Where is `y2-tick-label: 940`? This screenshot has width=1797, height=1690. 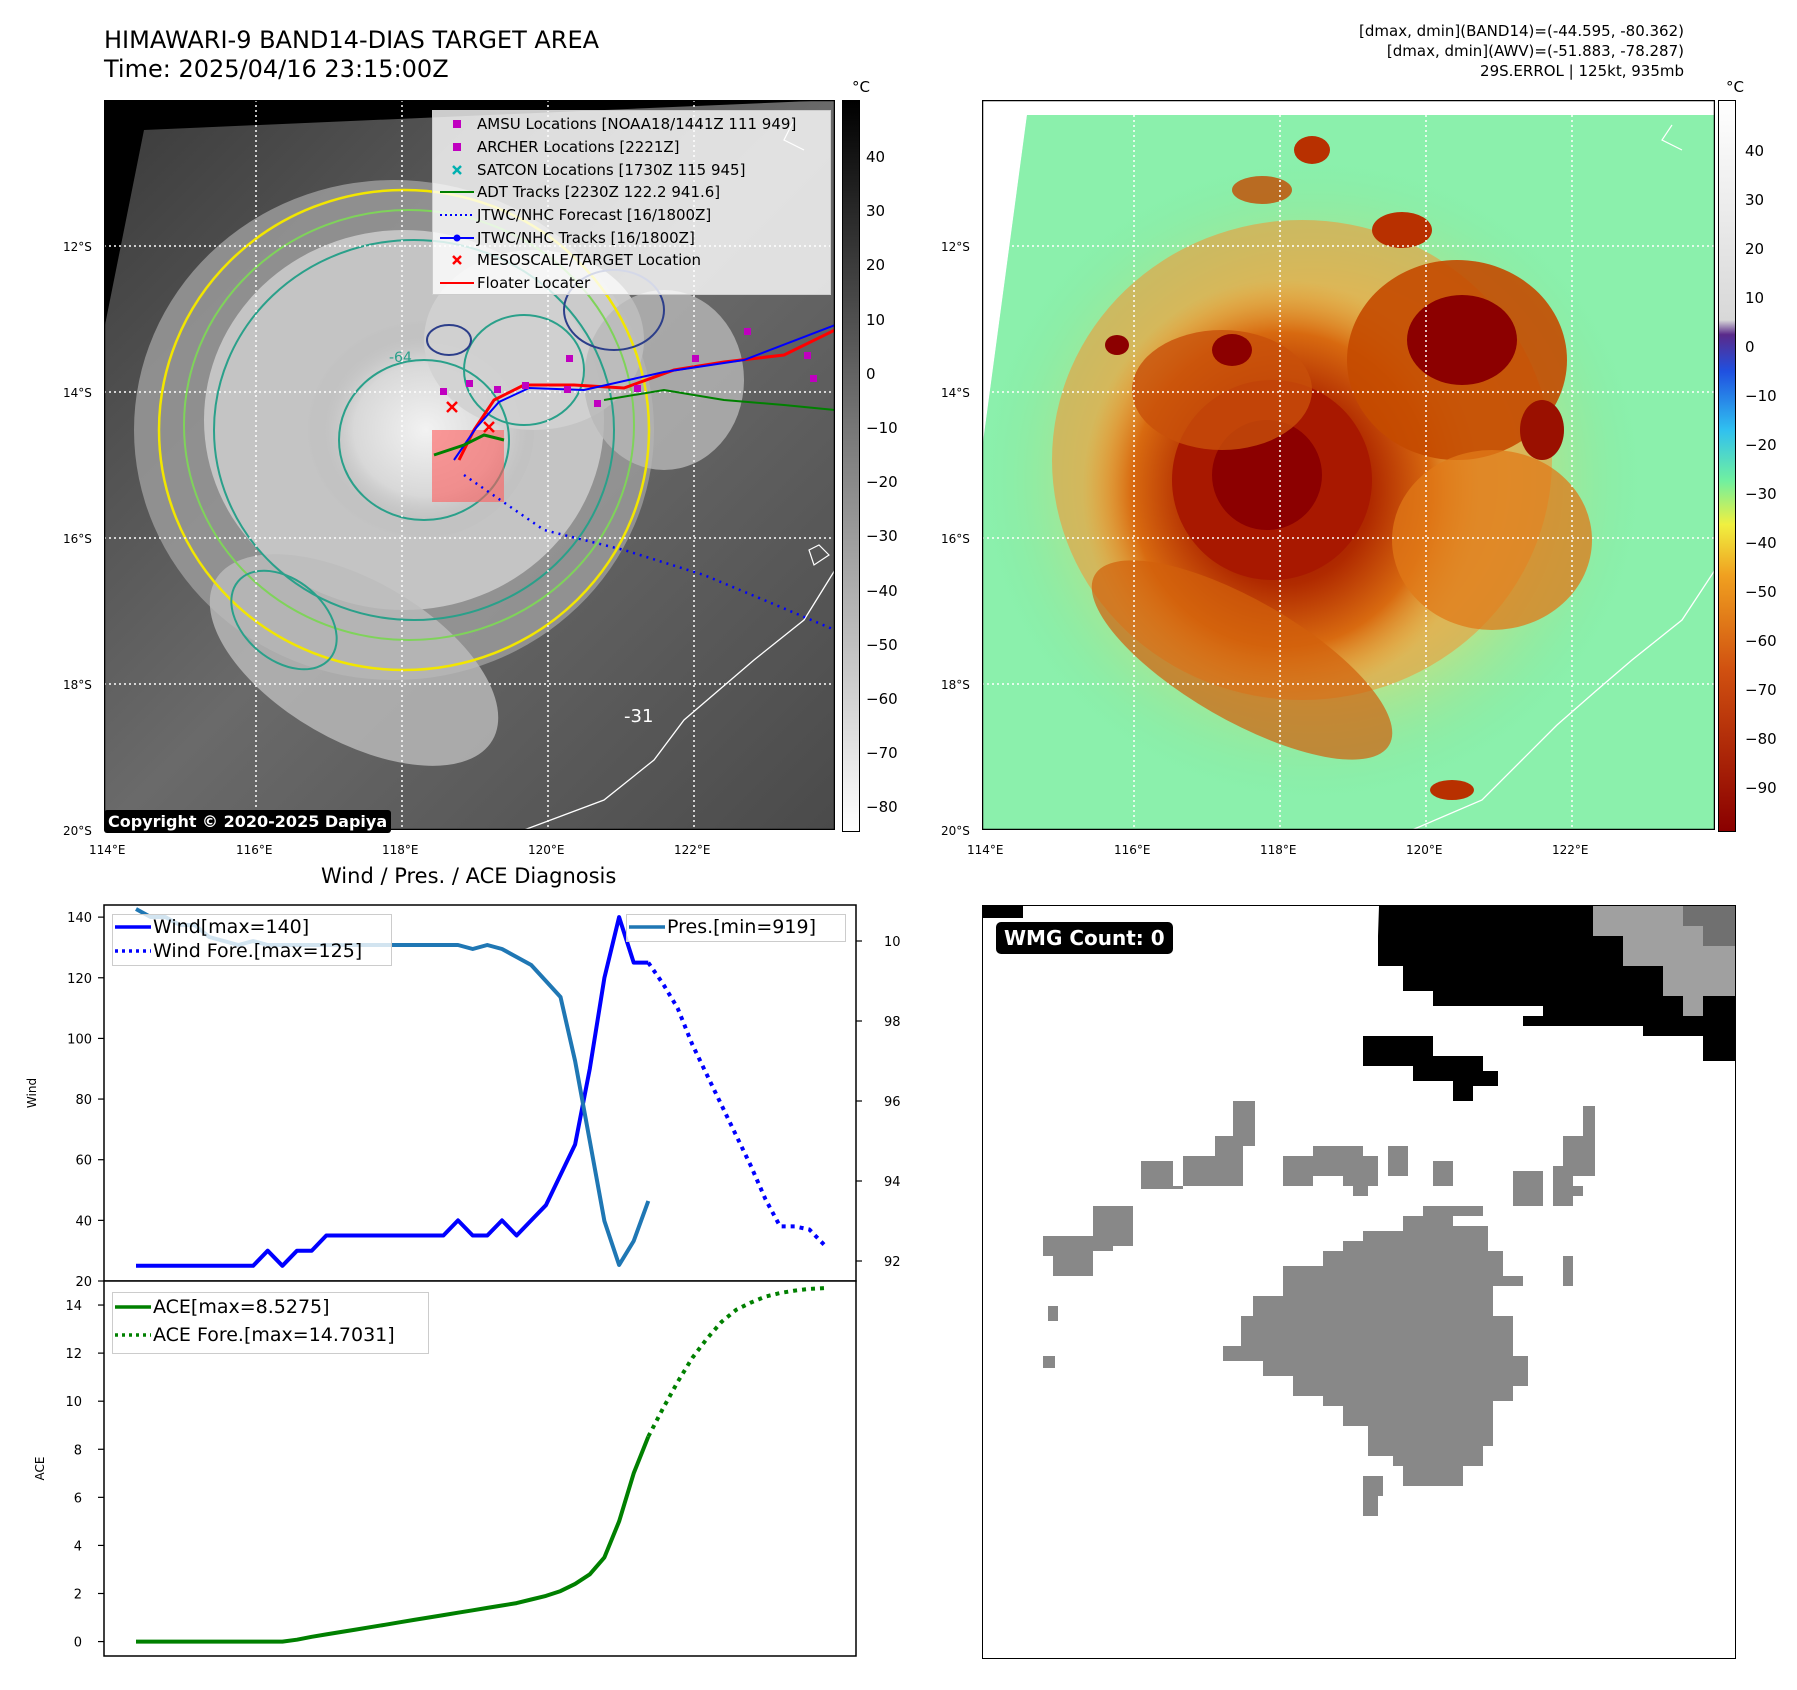 y2-tick-label: 940 is located at coordinates (892, 1182).